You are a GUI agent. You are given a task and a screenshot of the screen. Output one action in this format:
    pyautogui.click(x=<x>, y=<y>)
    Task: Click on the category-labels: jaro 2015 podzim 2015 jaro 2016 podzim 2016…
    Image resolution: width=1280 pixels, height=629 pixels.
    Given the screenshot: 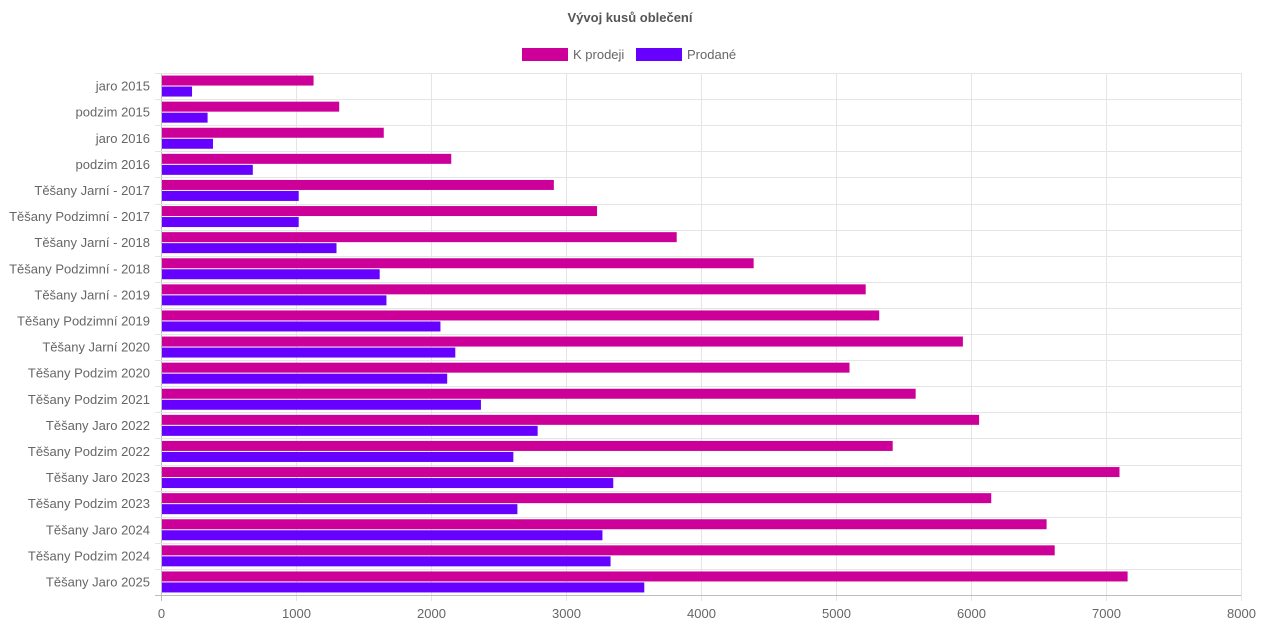 What is the action you would take?
    pyautogui.click(x=79, y=334)
    